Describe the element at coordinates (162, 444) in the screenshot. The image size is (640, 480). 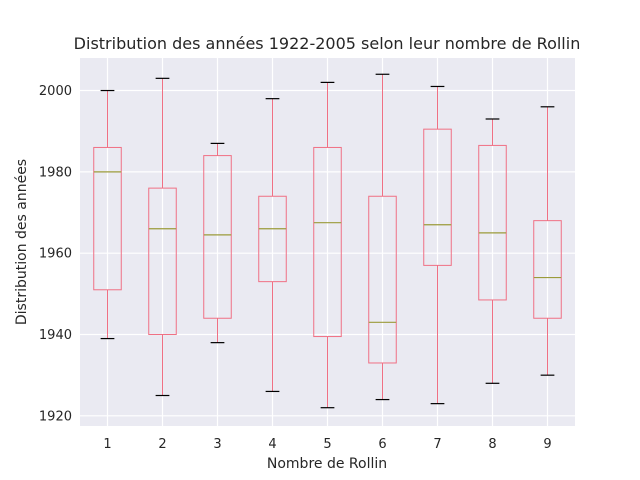
I see `x-tick-label: 2` at that location.